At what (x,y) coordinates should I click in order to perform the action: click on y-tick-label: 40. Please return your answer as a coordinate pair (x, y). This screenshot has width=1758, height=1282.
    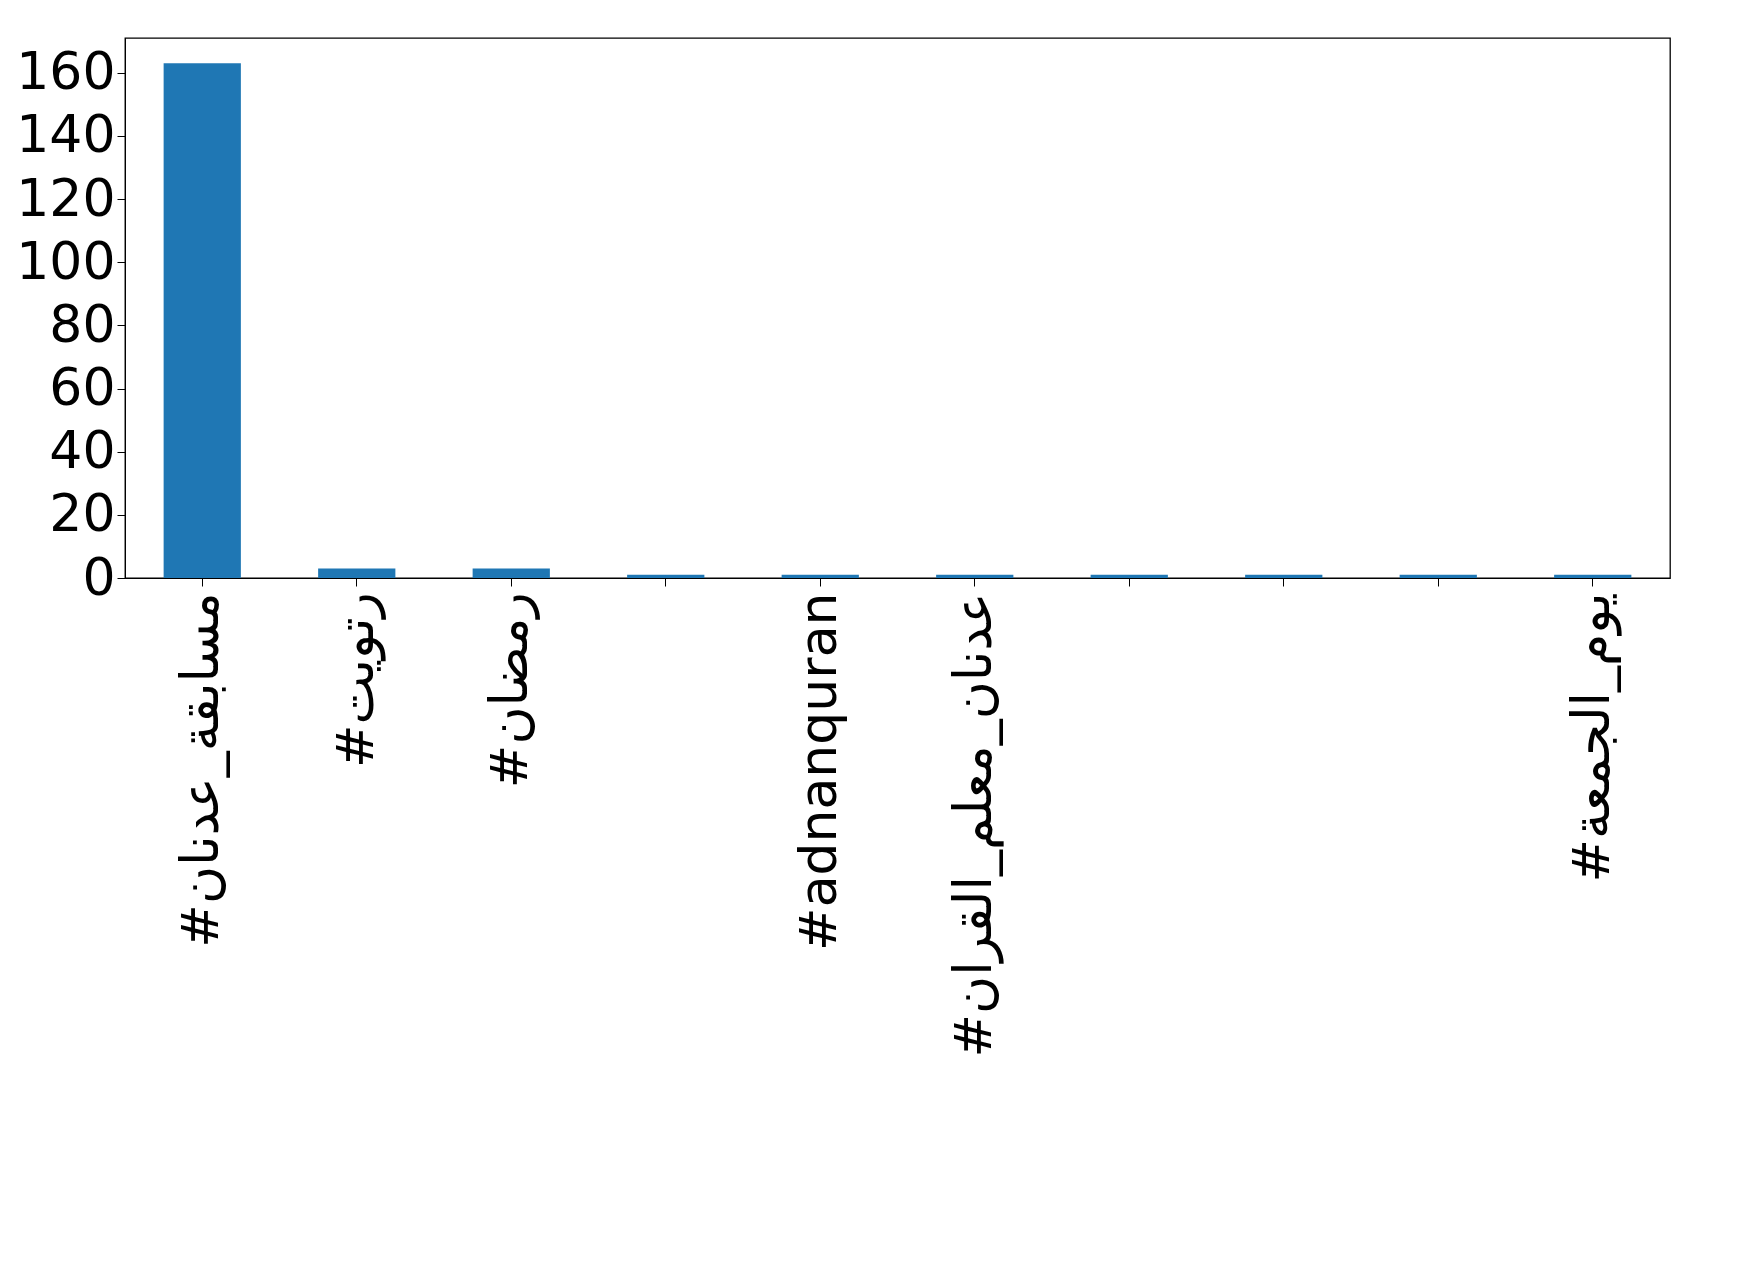
    Looking at the image, I should click on (82, 450).